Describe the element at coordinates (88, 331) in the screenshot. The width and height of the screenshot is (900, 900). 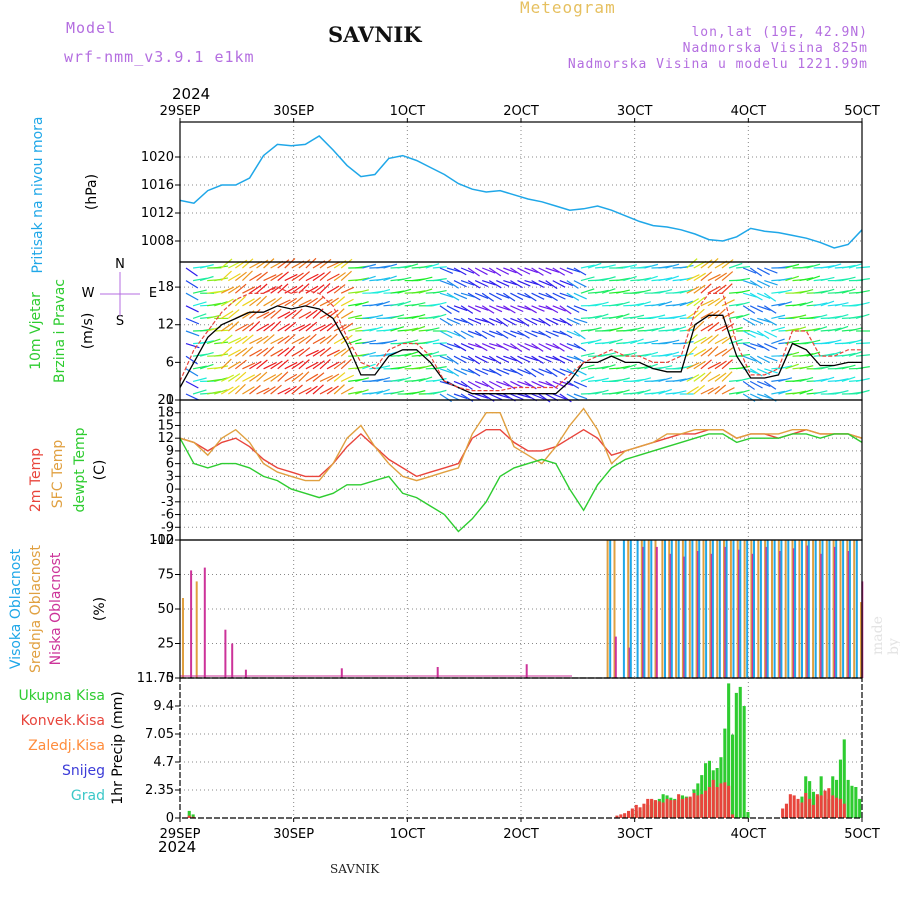
I see `wind-unit: (m/s)` at that location.